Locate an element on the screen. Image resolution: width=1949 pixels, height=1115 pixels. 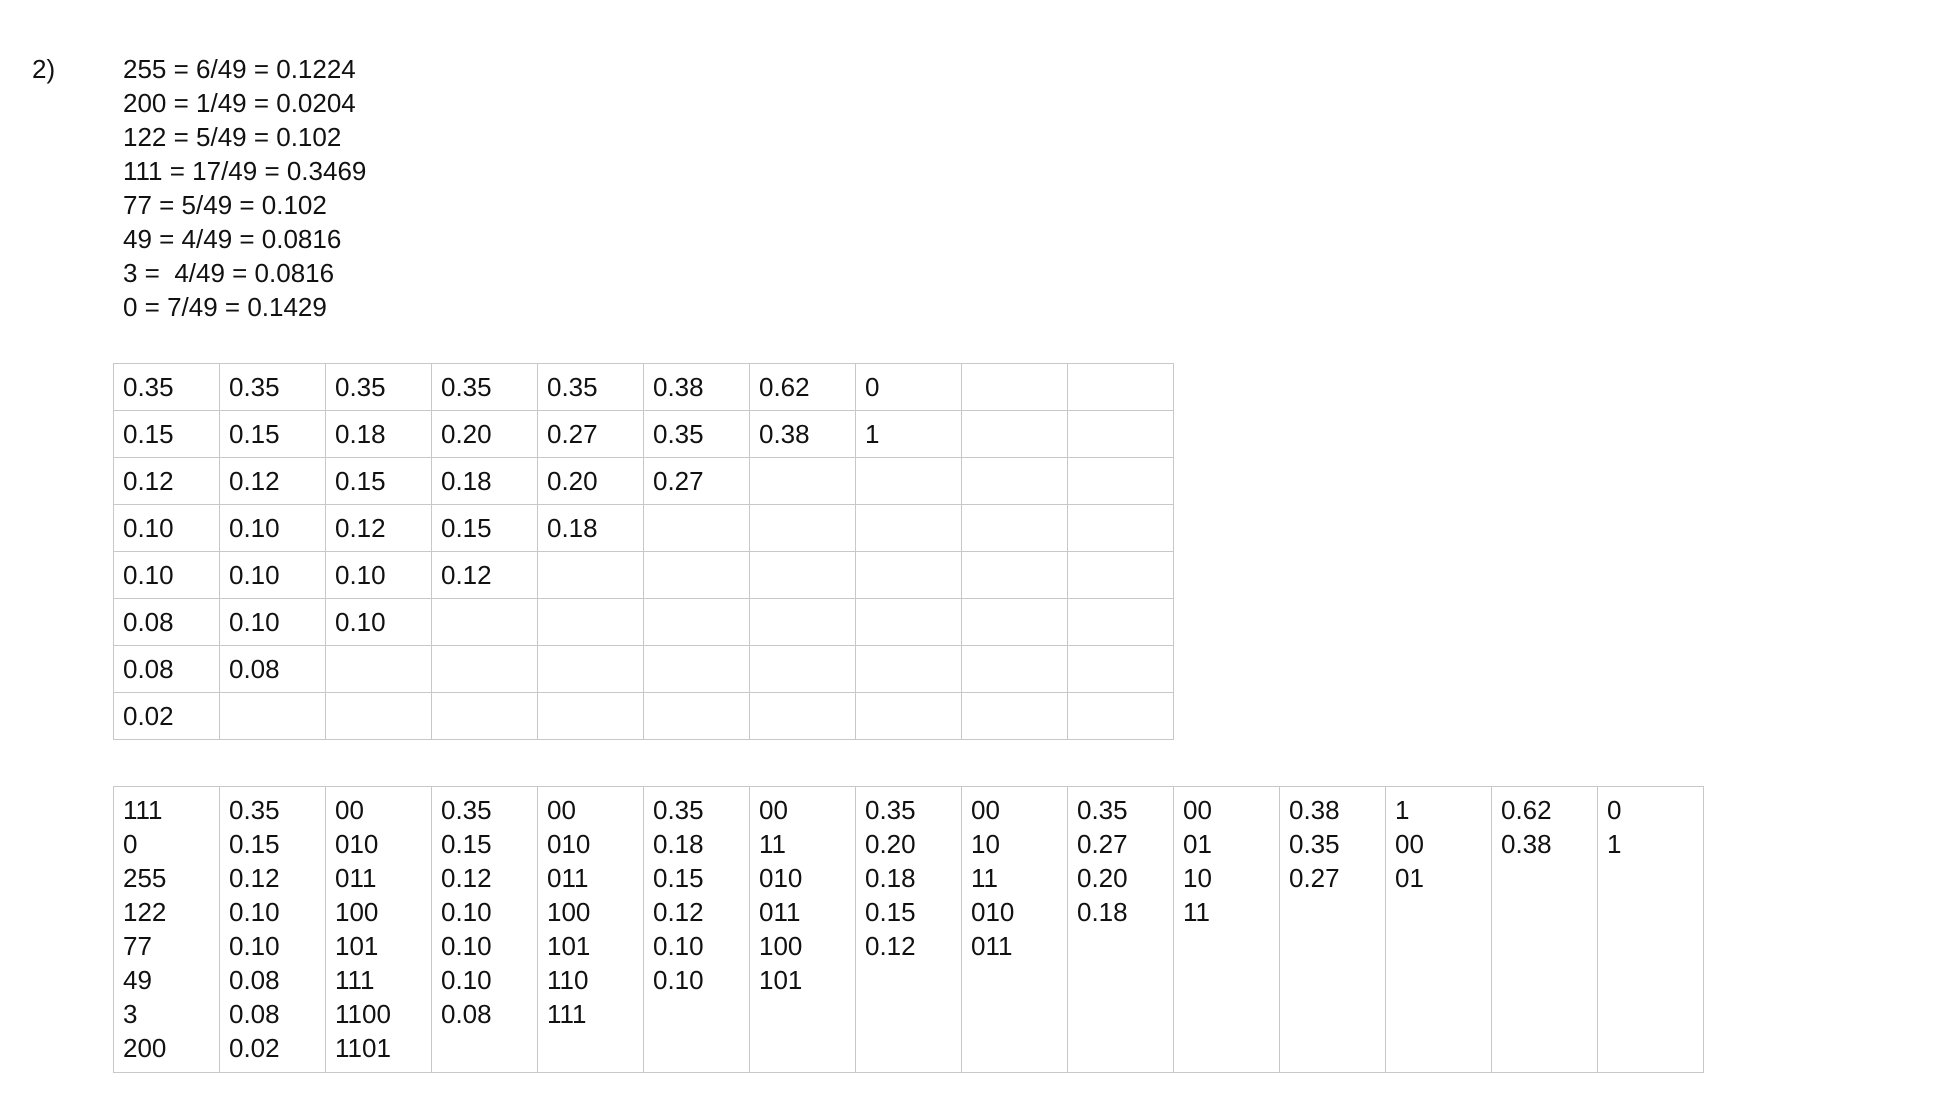
table-column-cell: 00 010 011 100 101 110 111 is located at coordinates (590, 929).